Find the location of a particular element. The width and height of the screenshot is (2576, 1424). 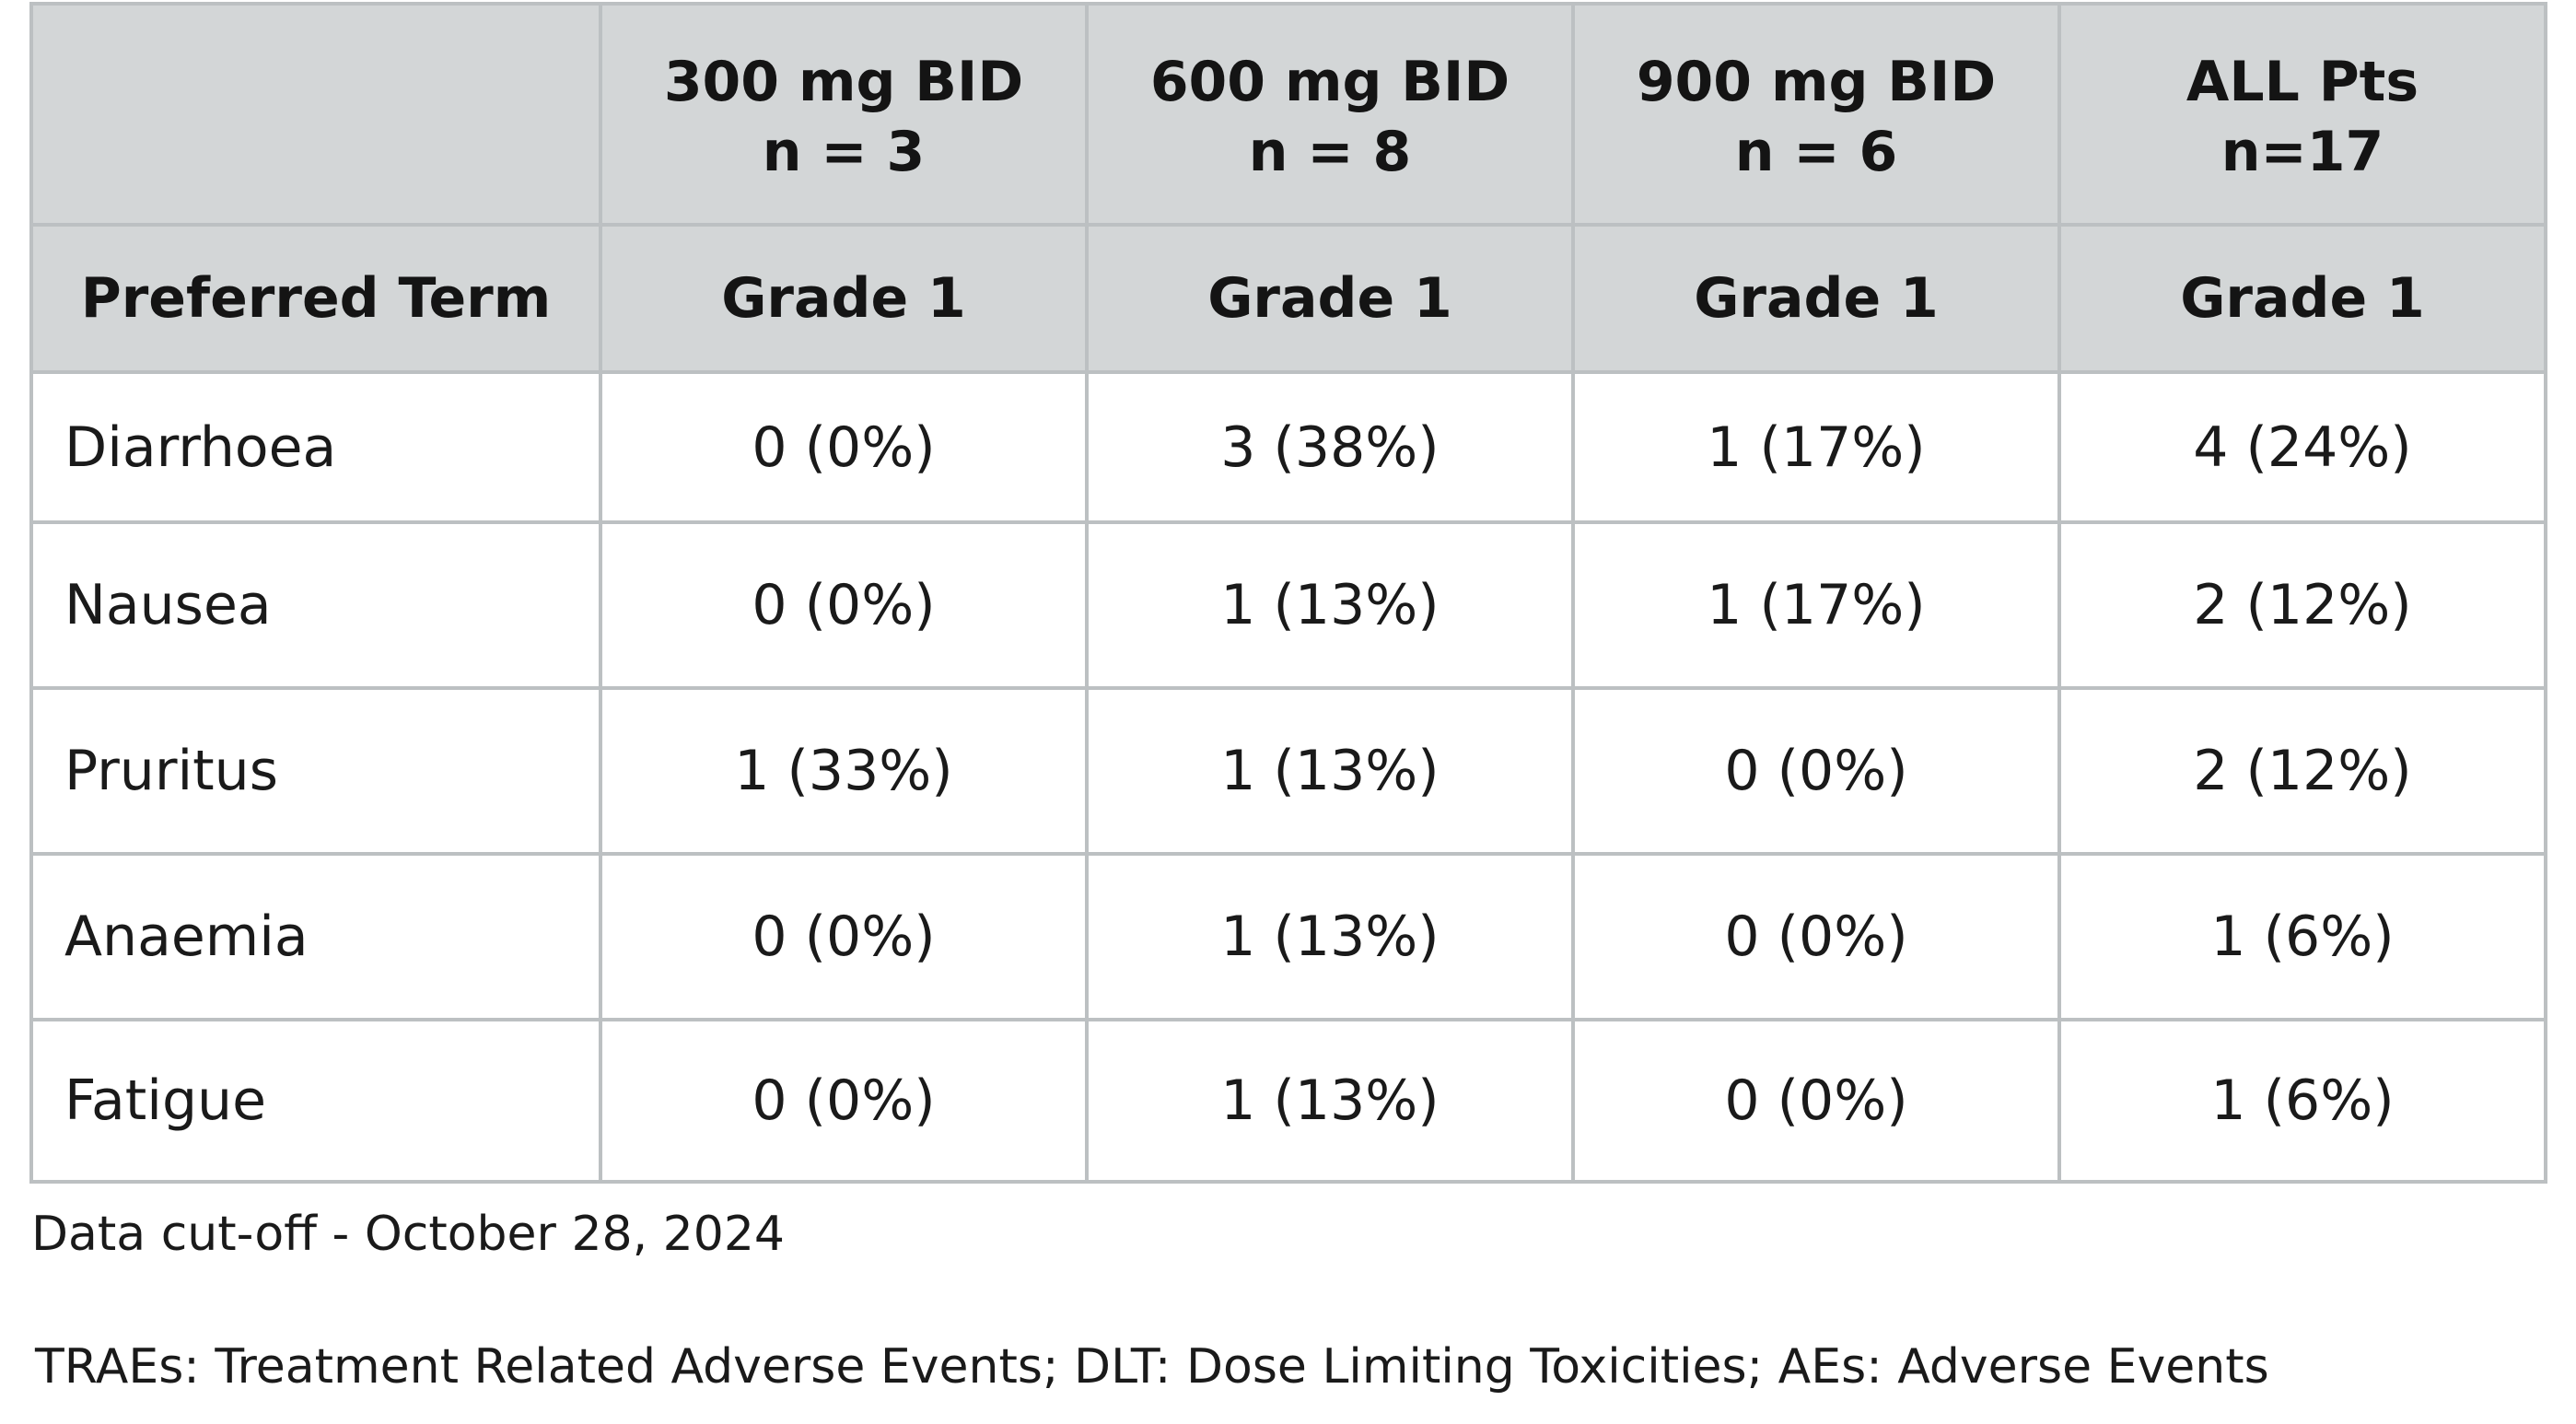

header-preferred-term: Preferred Term is located at coordinates (315, 298).